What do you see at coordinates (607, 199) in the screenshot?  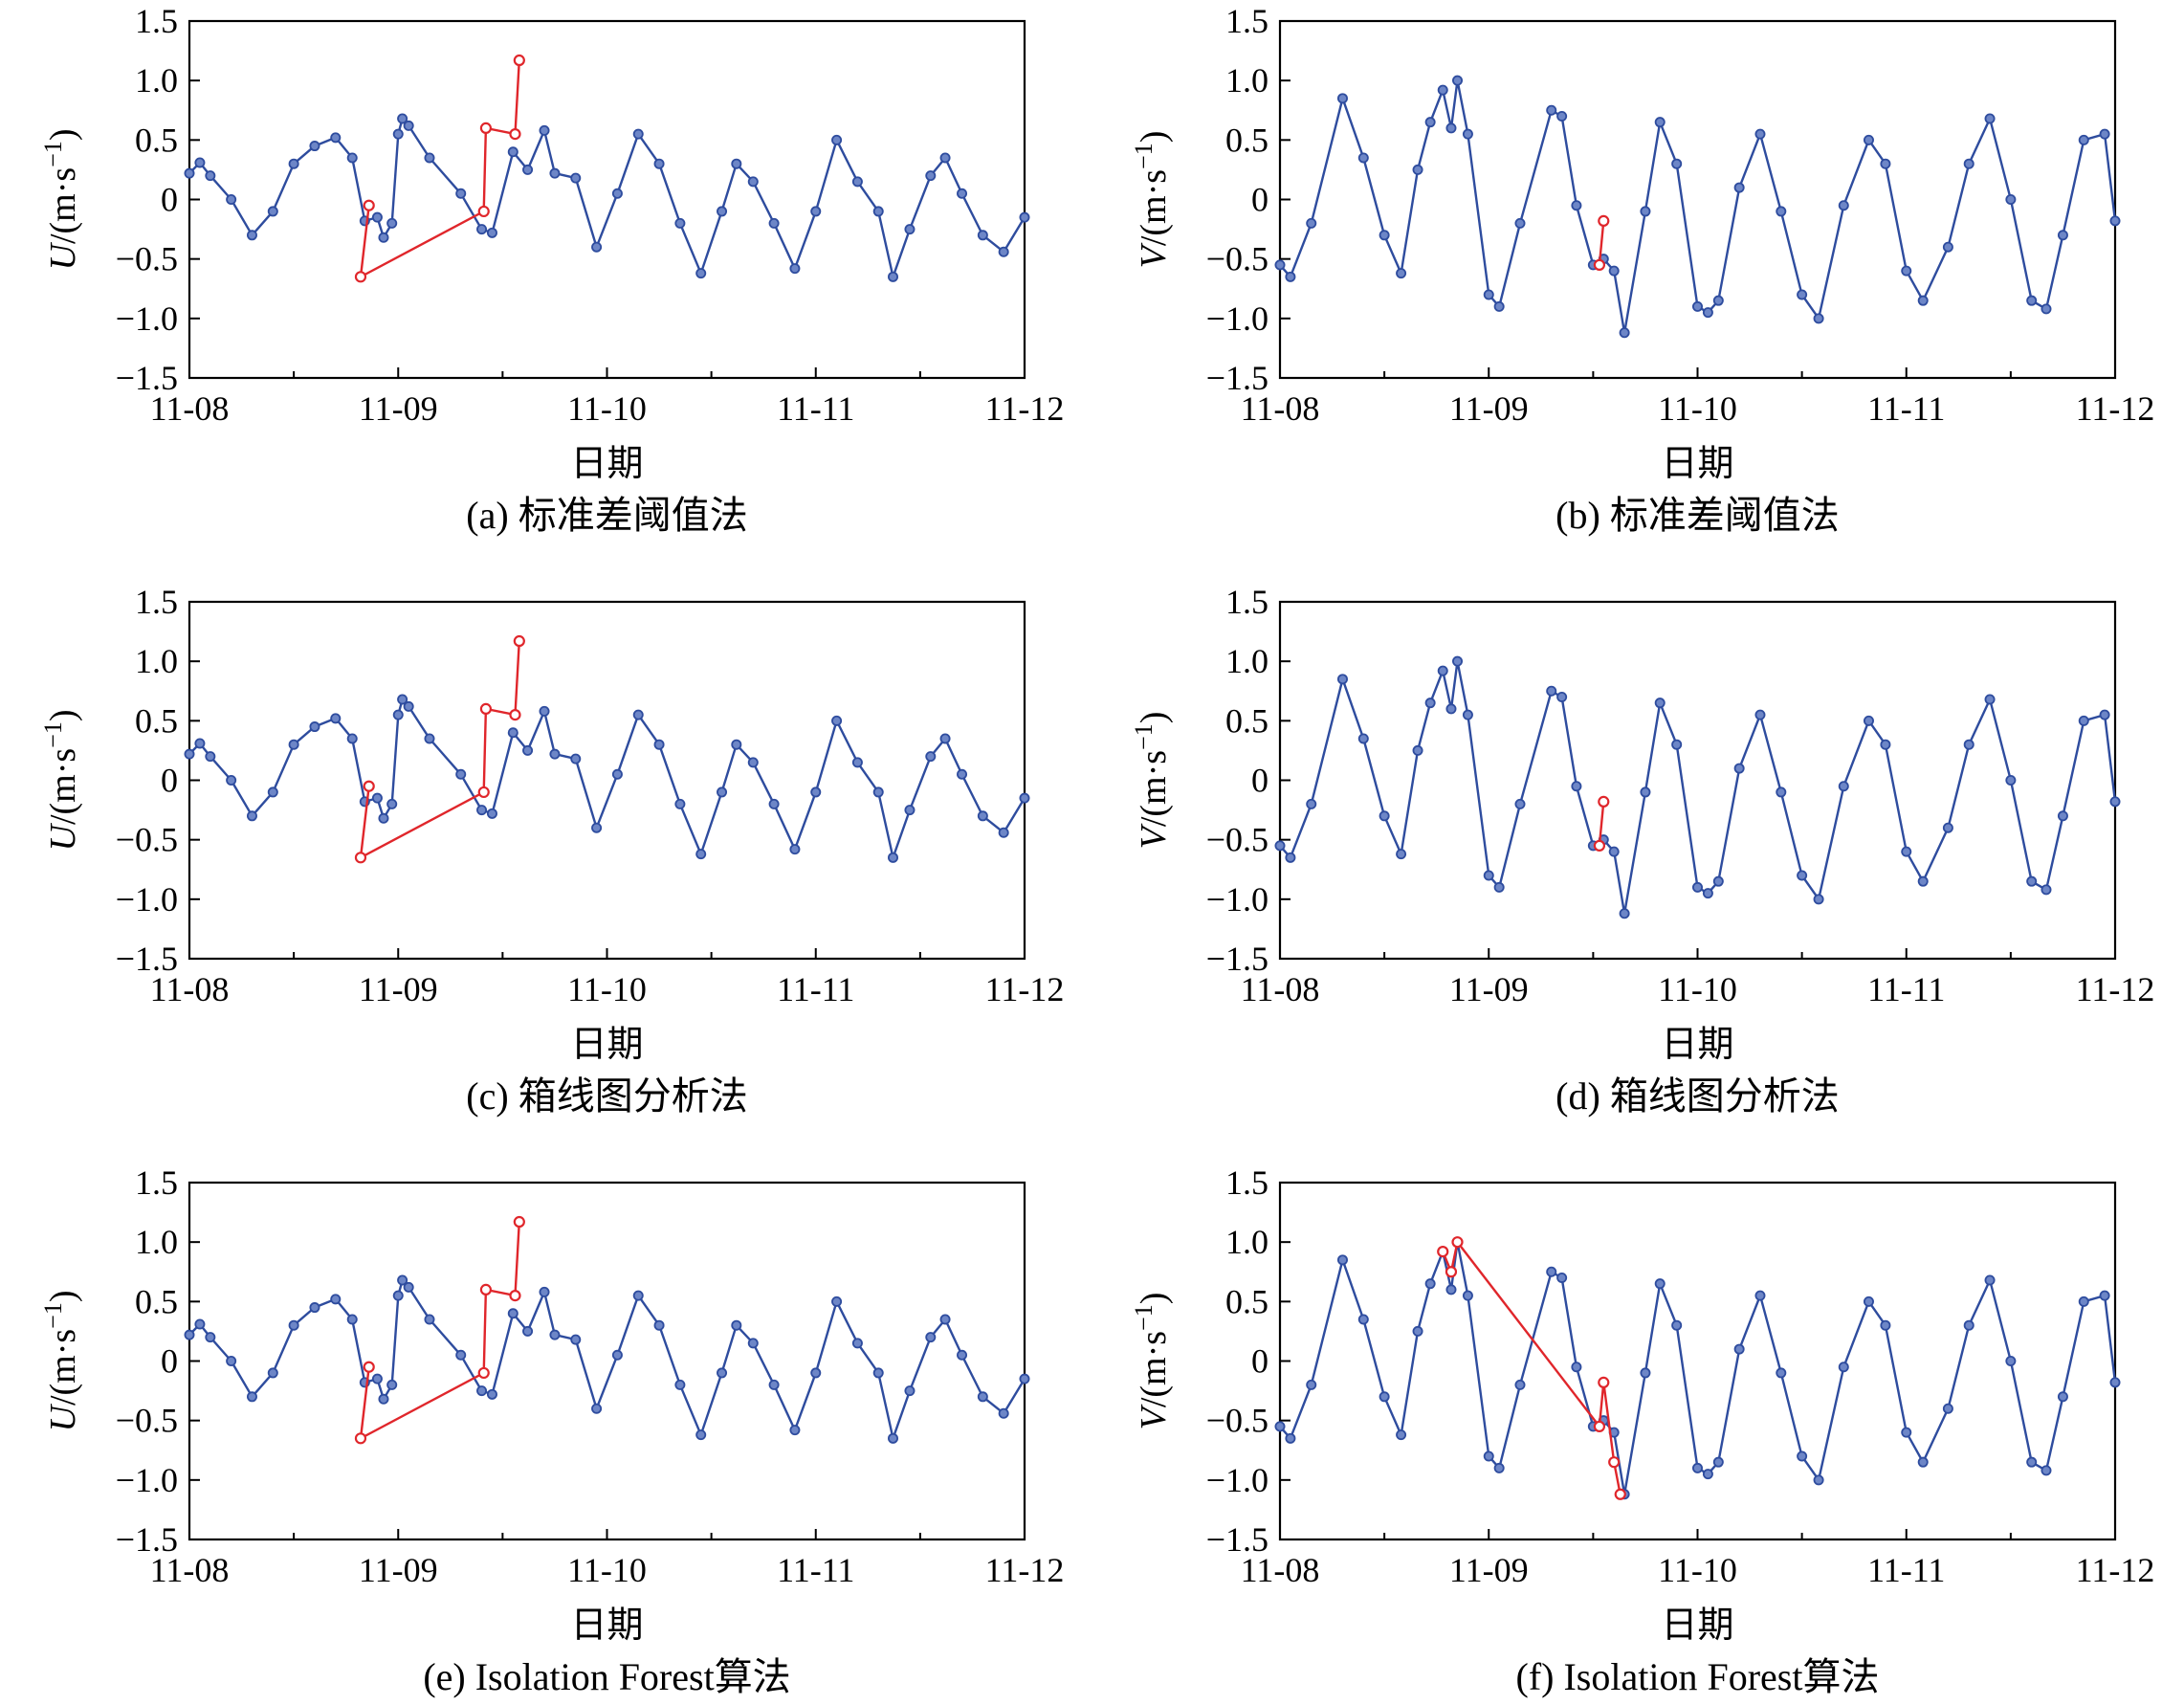 I see `plot-frame` at bounding box center [607, 199].